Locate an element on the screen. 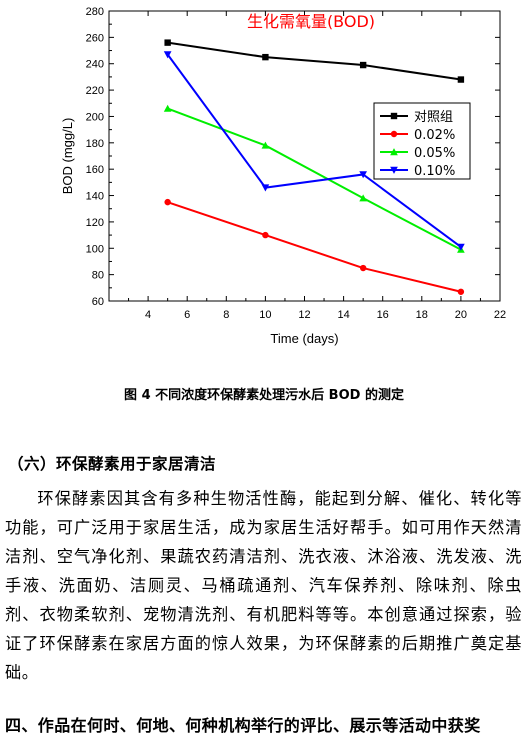  chart-title: 生化需氧量(BOD) is located at coordinates (311, 21).